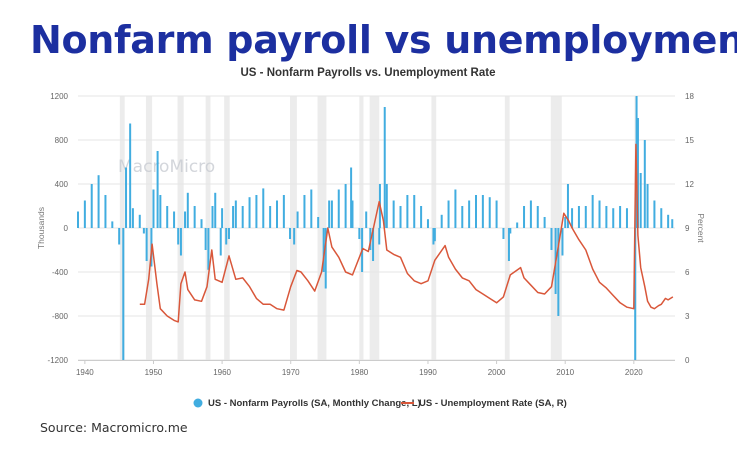  What do you see at coordinates (62, 140) in the screenshot?
I see `left-tick-label: 800` at bounding box center [62, 140].